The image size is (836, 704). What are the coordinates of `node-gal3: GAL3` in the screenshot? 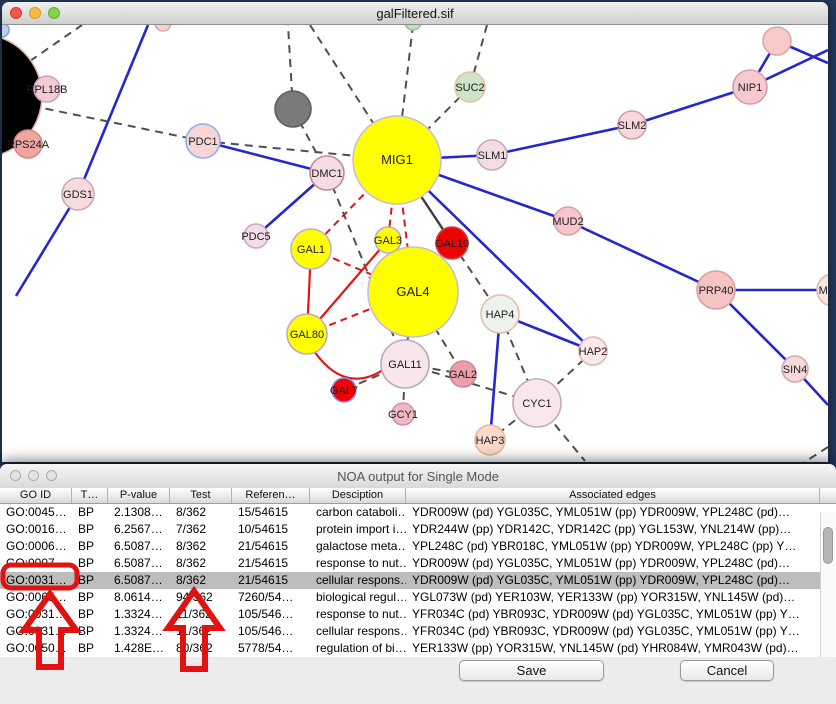 It's located at (388, 240).